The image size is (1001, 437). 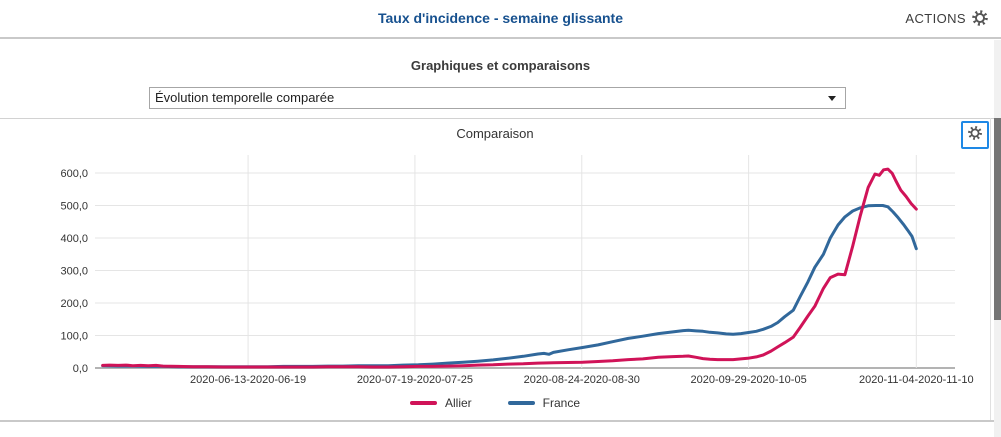 I want to click on settings-icon, so click(x=975, y=135).